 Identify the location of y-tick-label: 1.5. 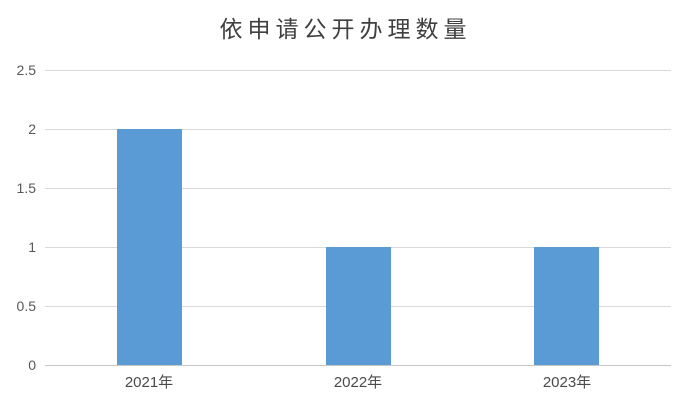
(26, 188).